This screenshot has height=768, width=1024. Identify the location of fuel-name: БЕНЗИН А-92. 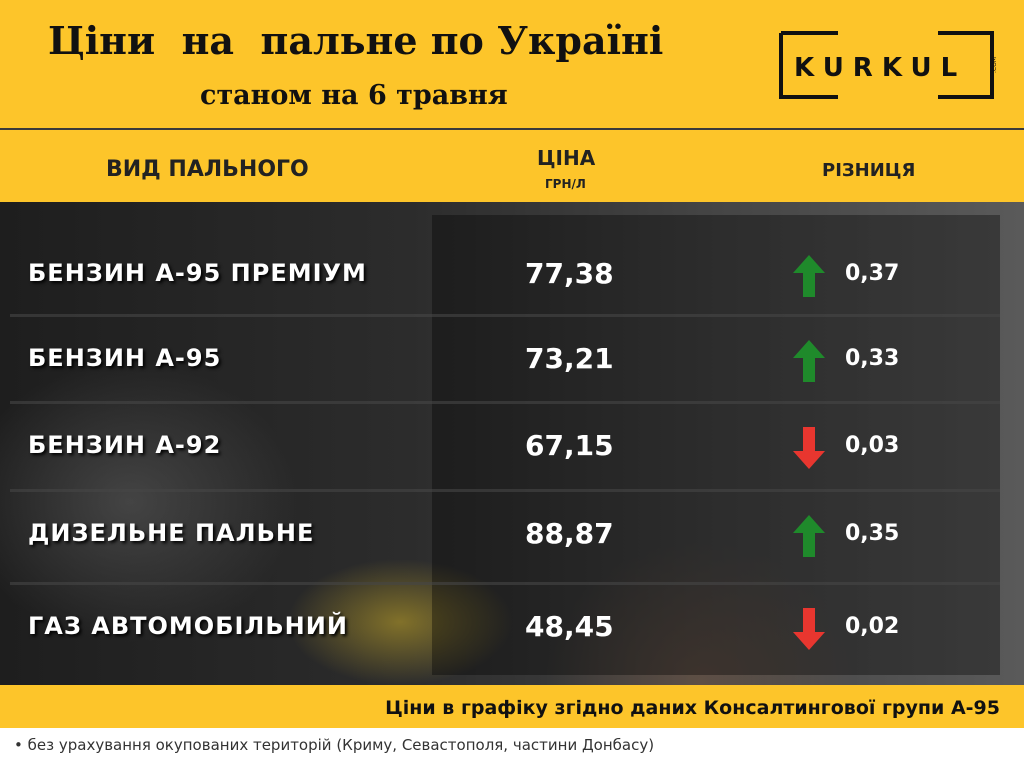
(125, 445).